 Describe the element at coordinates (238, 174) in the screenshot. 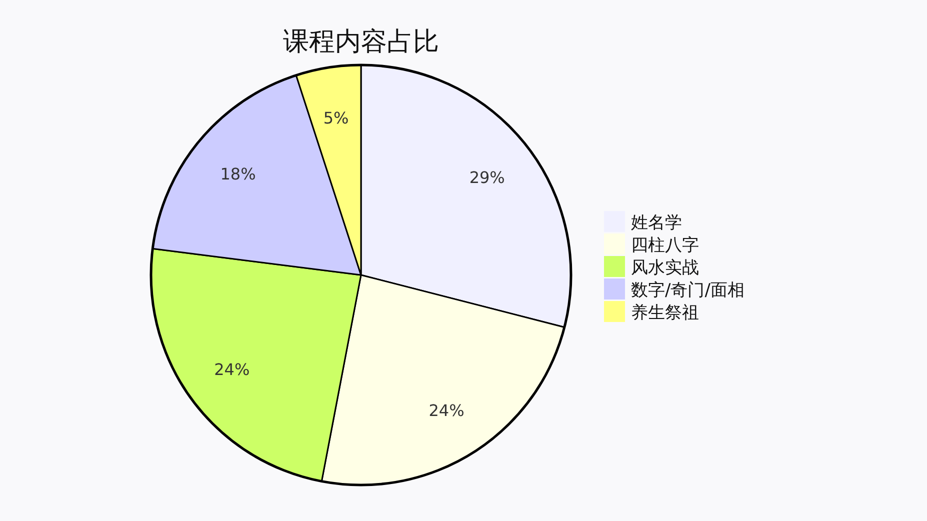

I see `data-label: 18%` at that location.